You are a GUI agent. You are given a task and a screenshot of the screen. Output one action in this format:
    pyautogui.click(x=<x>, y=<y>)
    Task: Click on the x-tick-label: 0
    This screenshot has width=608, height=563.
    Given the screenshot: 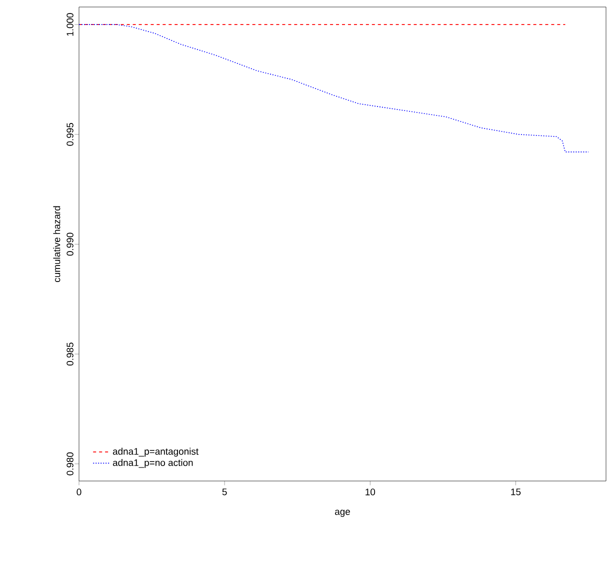 What is the action you would take?
    pyautogui.click(x=79, y=492)
    